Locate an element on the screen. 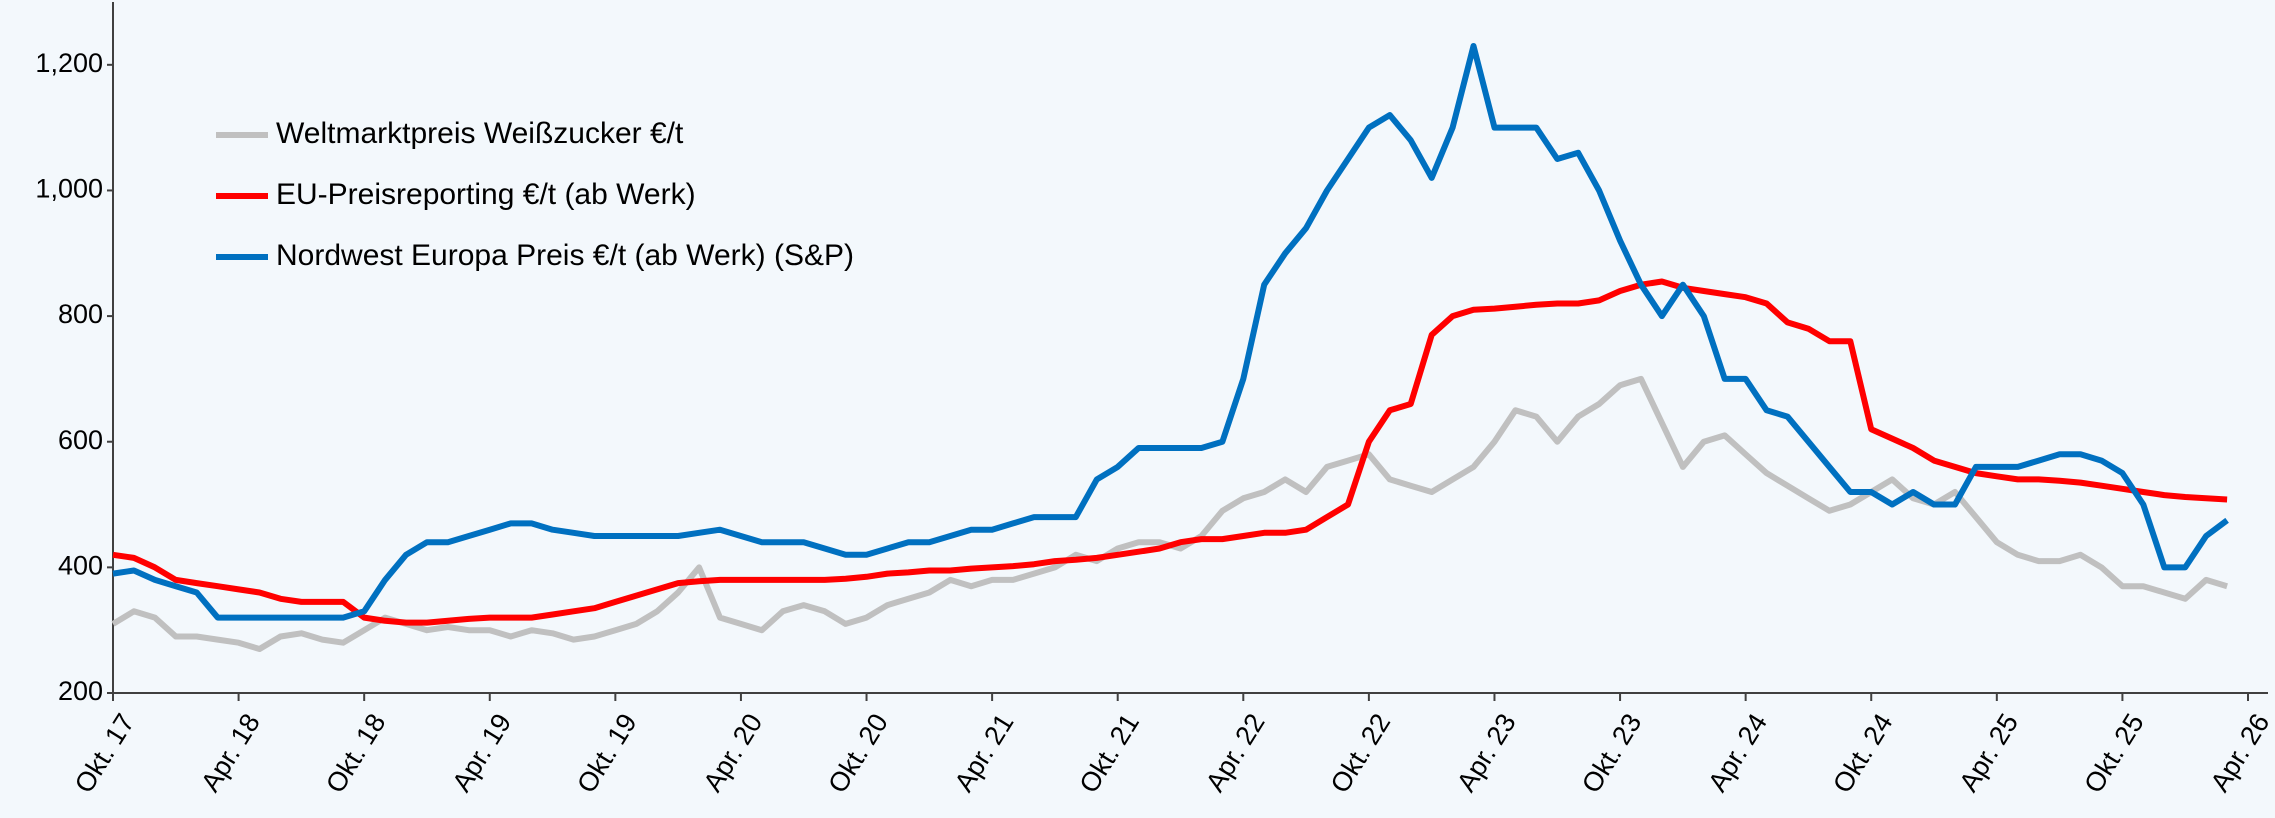 The image size is (2275, 818). x-tick-label: Apr. 22 is located at coordinates (1235, 752).